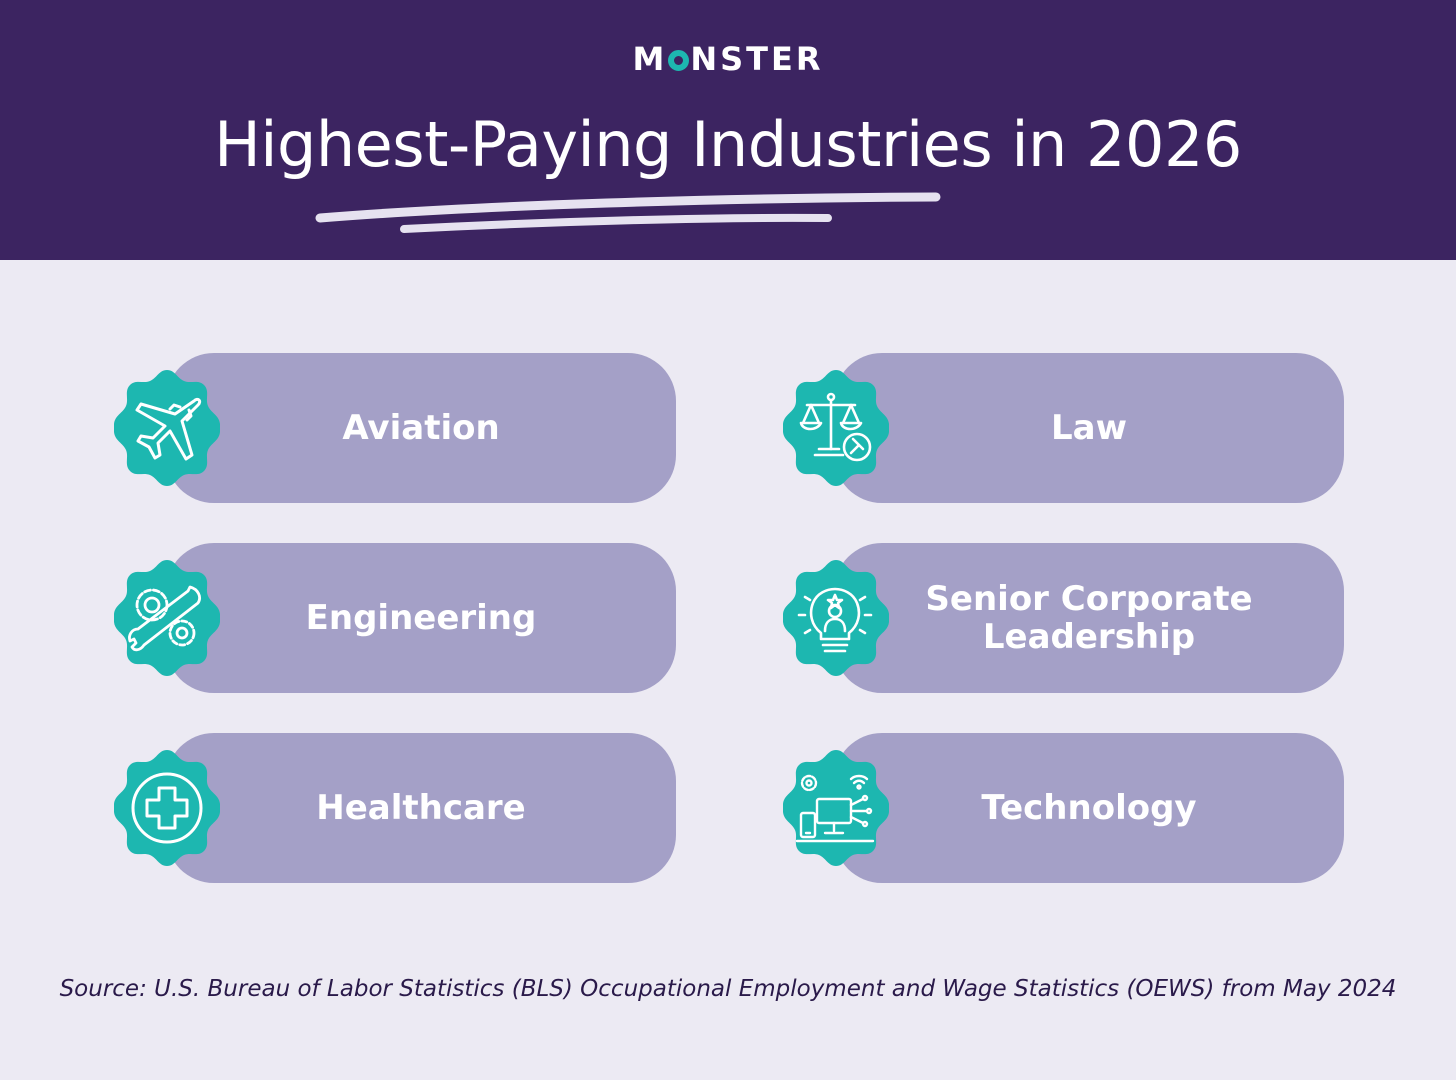 The image size is (1456, 1080). I want to click on industry-label: Engineering, so click(421, 618).